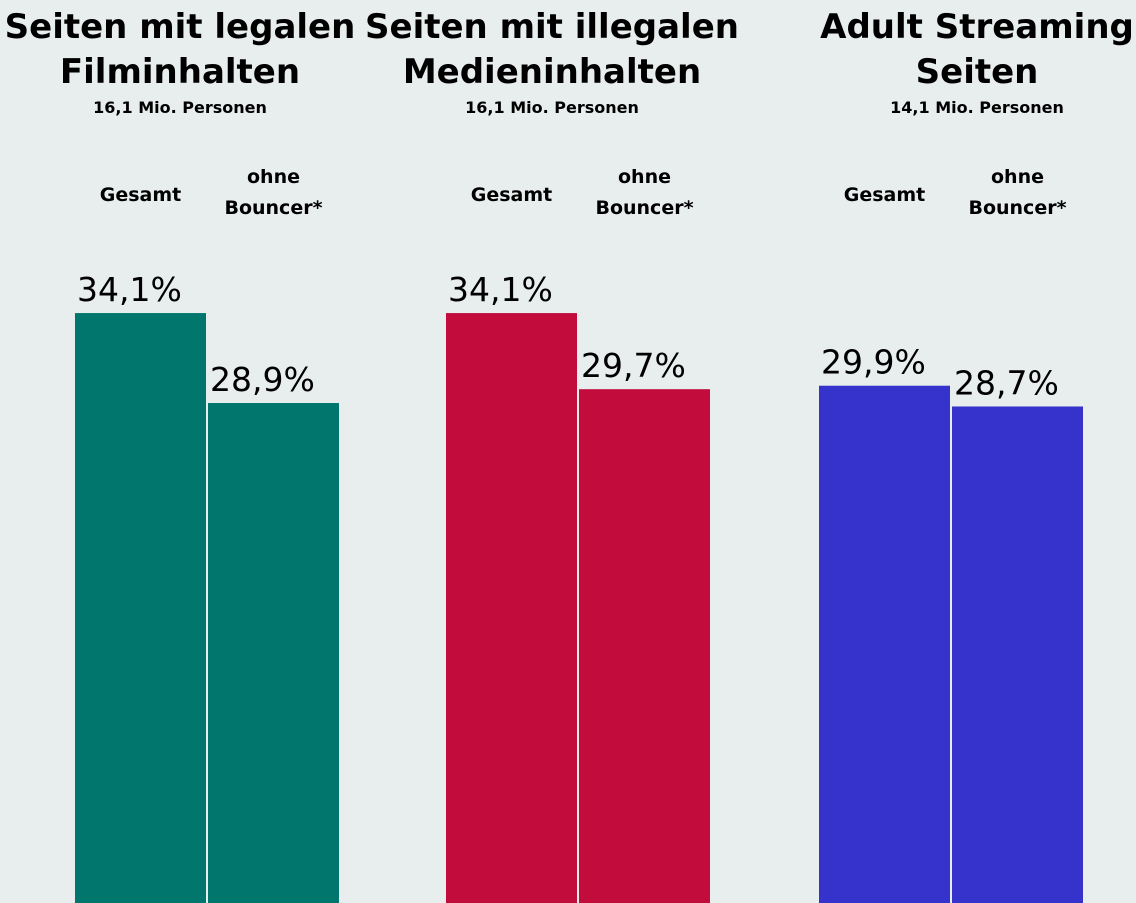  What do you see at coordinates (873, 362) in the screenshot?
I see `bar-value-label: 29,9%` at bounding box center [873, 362].